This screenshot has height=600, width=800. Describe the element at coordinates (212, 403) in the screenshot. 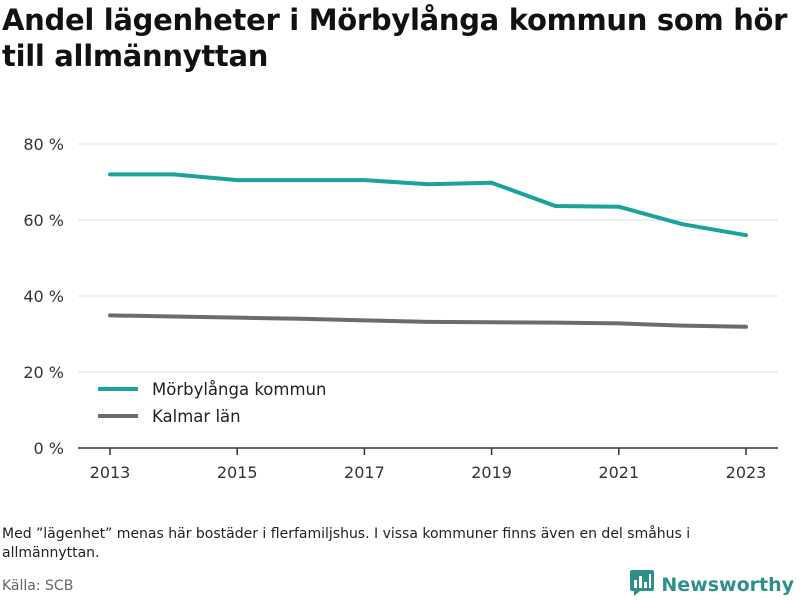

I see `legend: Mörbylånga kommun Kalmar län` at that location.